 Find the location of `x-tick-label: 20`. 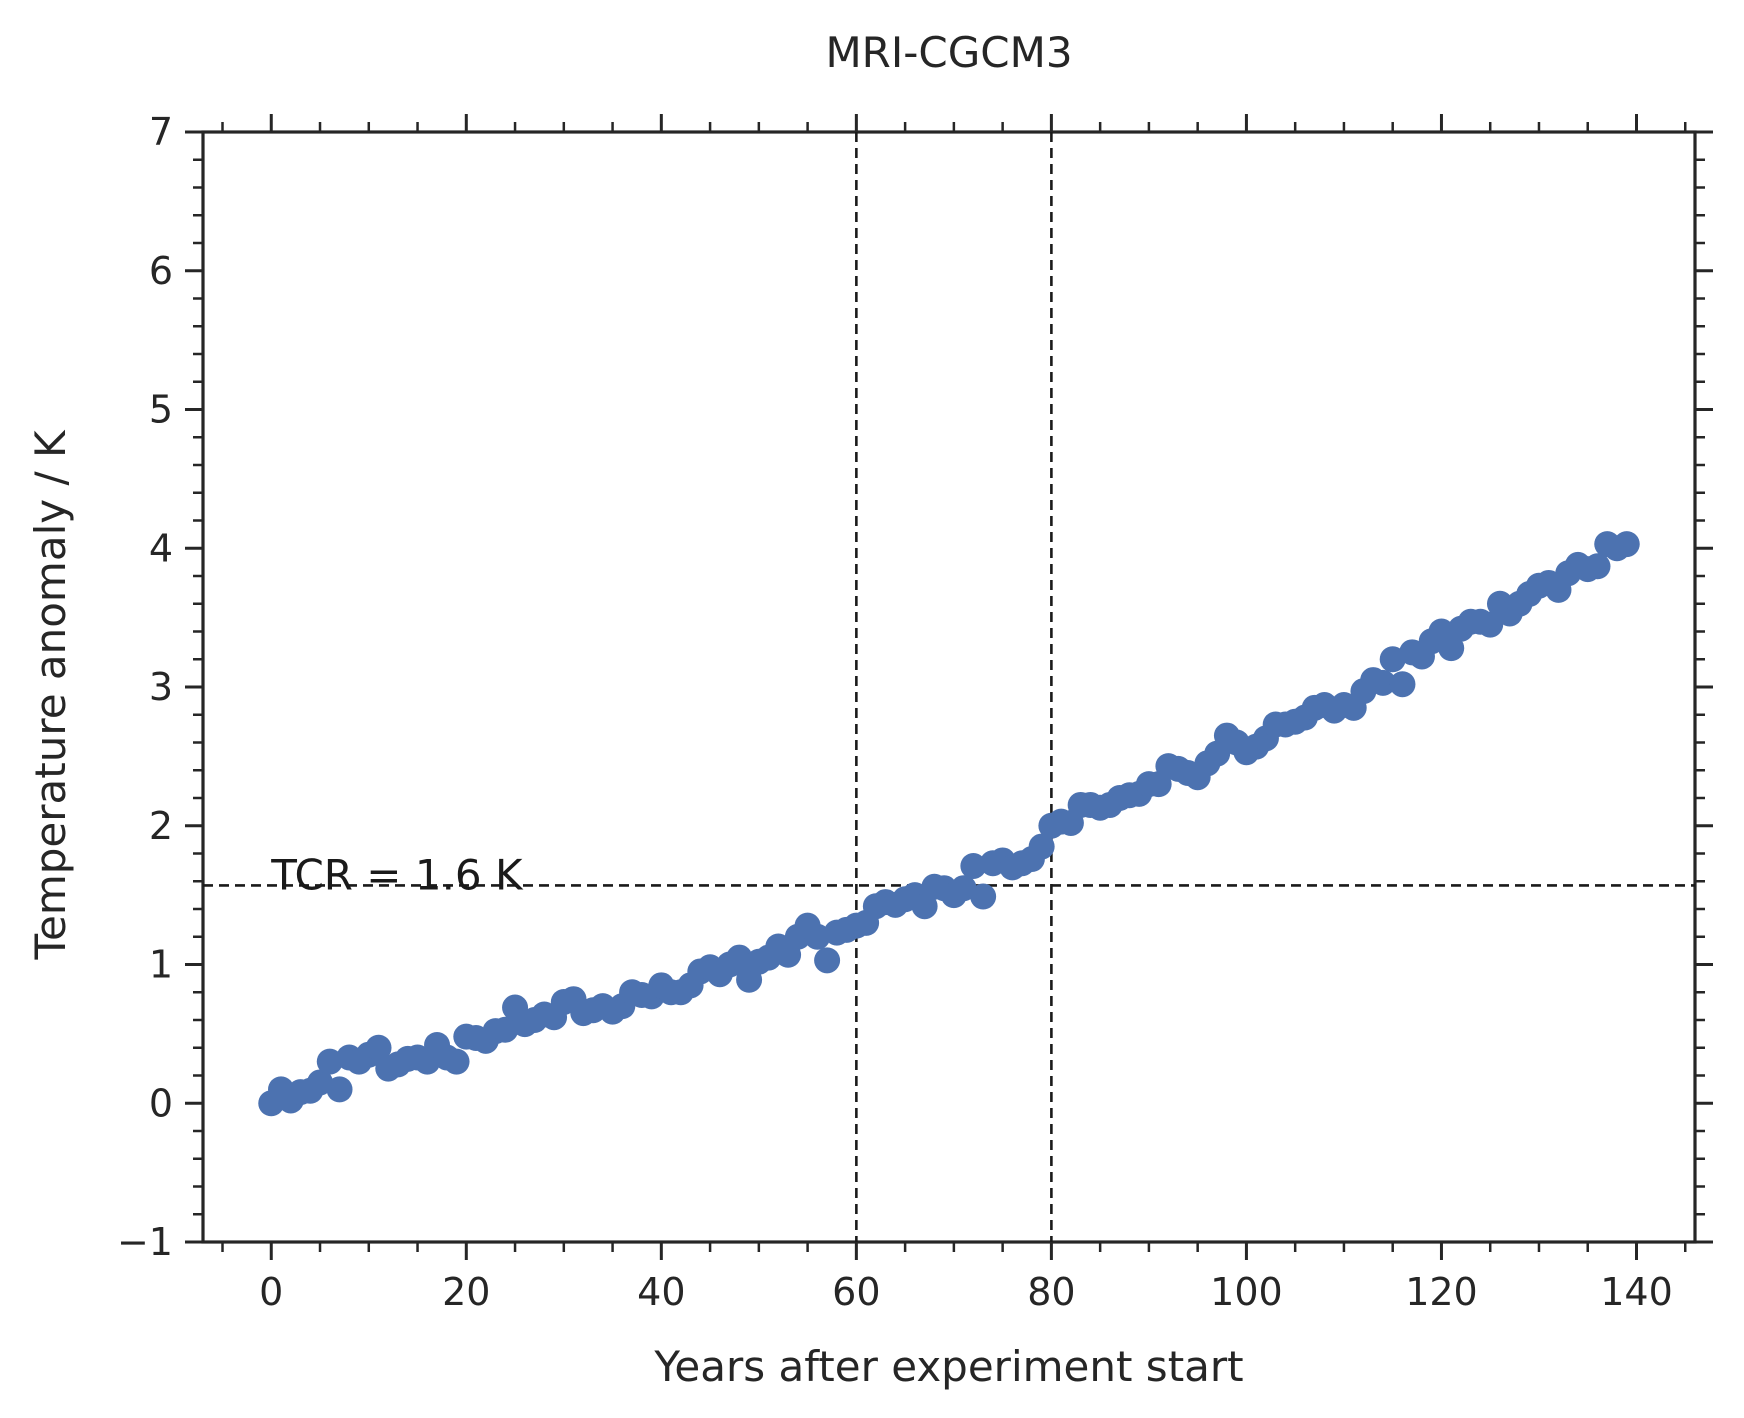

x-tick-label: 20 is located at coordinates (466, 1292).